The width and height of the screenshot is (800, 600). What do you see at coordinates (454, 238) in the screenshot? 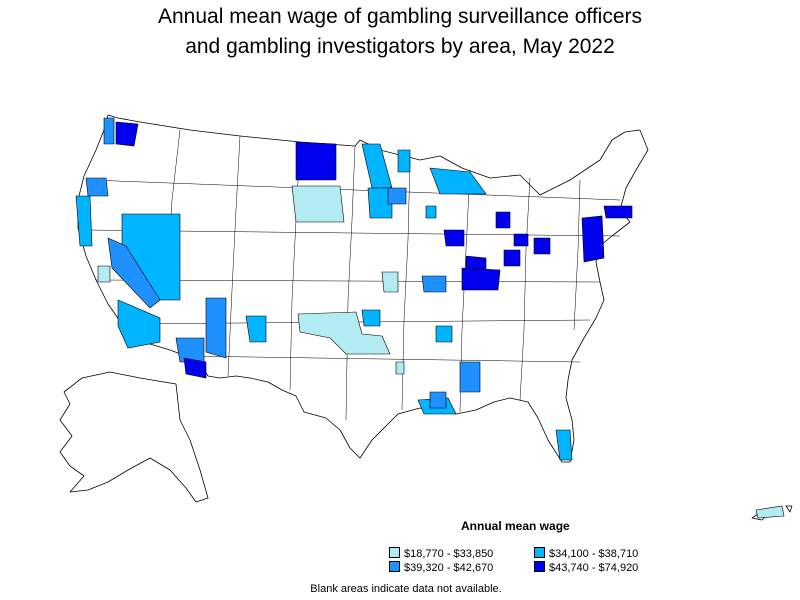
I see `area-illinois` at bounding box center [454, 238].